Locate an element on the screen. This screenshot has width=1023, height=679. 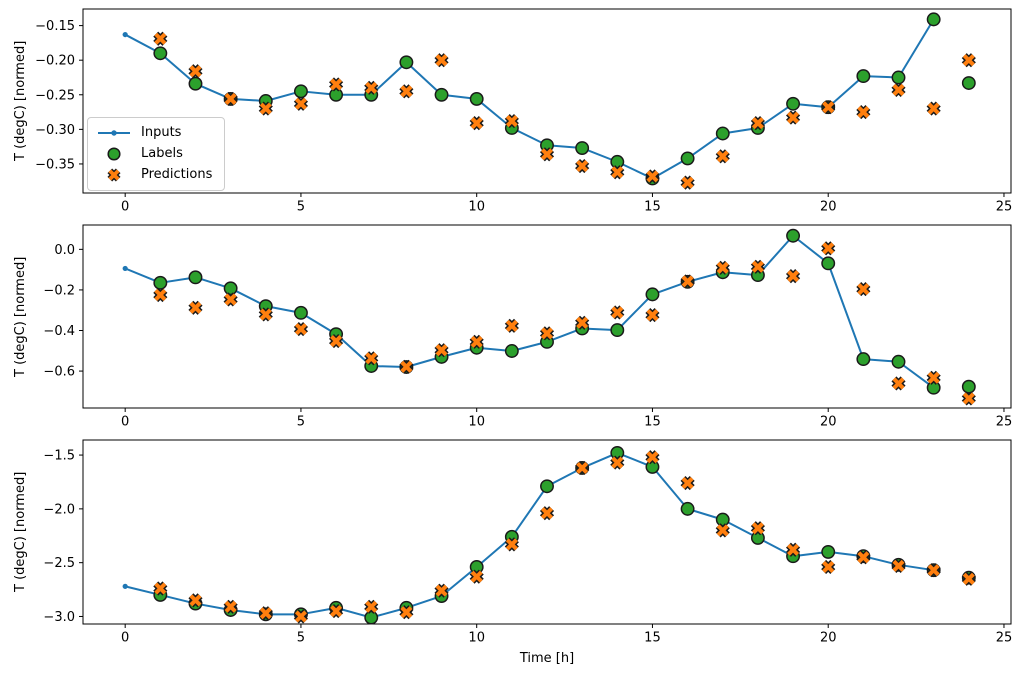
y-tick-label: −2.5 is located at coordinates (59, 563).